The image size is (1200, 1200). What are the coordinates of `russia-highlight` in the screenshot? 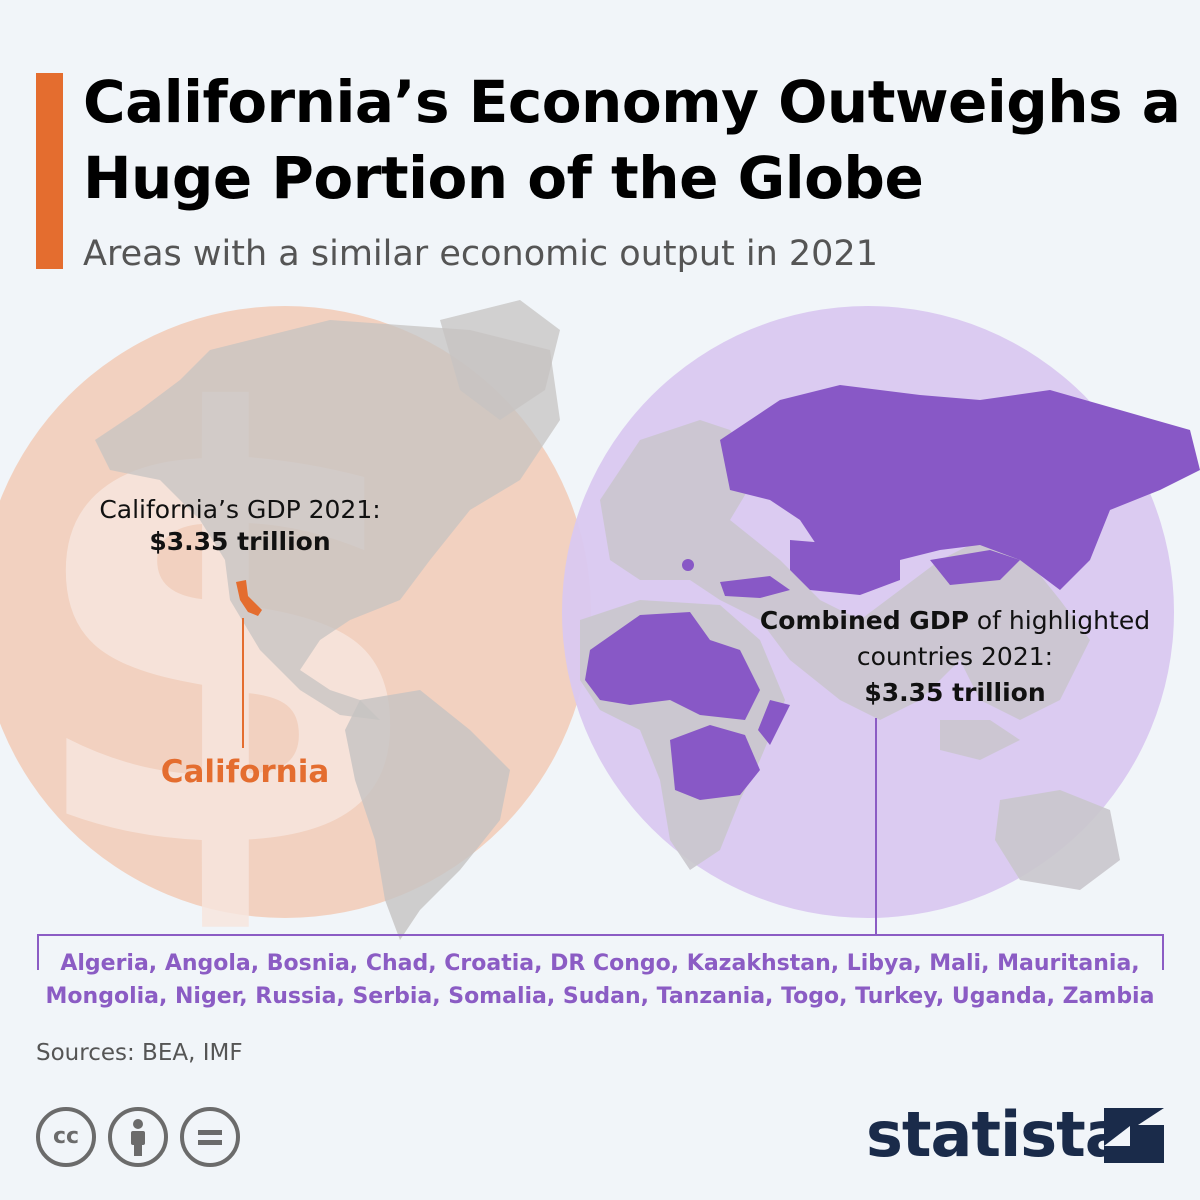 It's located at (960, 487).